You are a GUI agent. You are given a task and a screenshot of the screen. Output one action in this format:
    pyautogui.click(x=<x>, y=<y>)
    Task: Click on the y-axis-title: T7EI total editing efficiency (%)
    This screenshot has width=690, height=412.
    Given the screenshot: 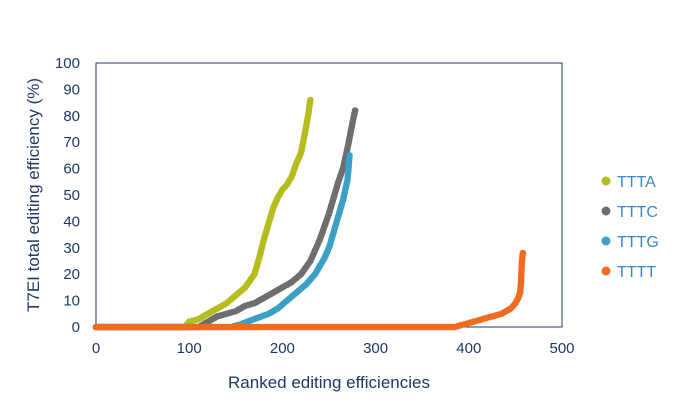 What is the action you would take?
    pyautogui.click(x=33, y=195)
    